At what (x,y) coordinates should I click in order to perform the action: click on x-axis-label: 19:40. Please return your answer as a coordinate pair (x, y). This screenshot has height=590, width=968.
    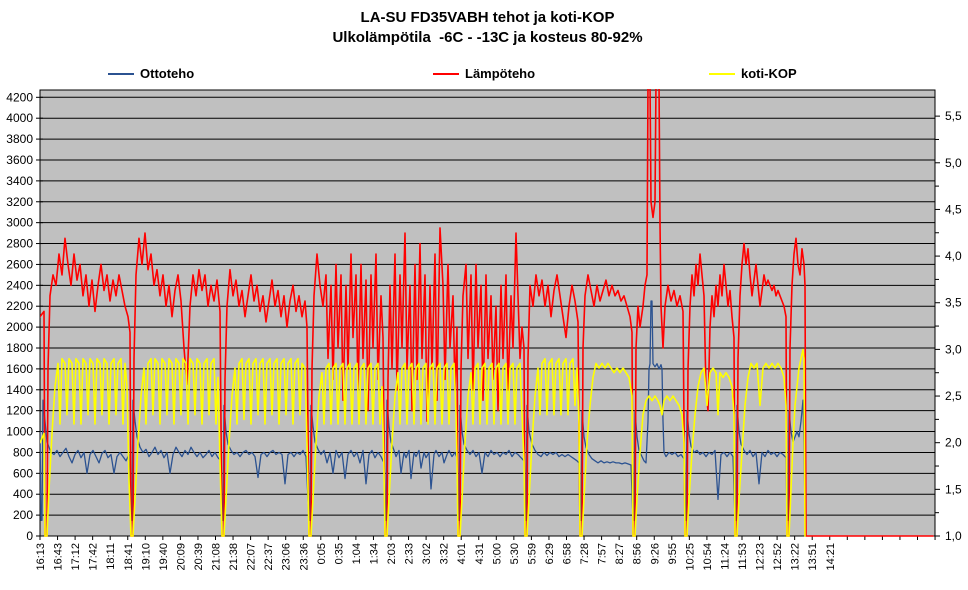
    Looking at the image, I should click on (164, 557).